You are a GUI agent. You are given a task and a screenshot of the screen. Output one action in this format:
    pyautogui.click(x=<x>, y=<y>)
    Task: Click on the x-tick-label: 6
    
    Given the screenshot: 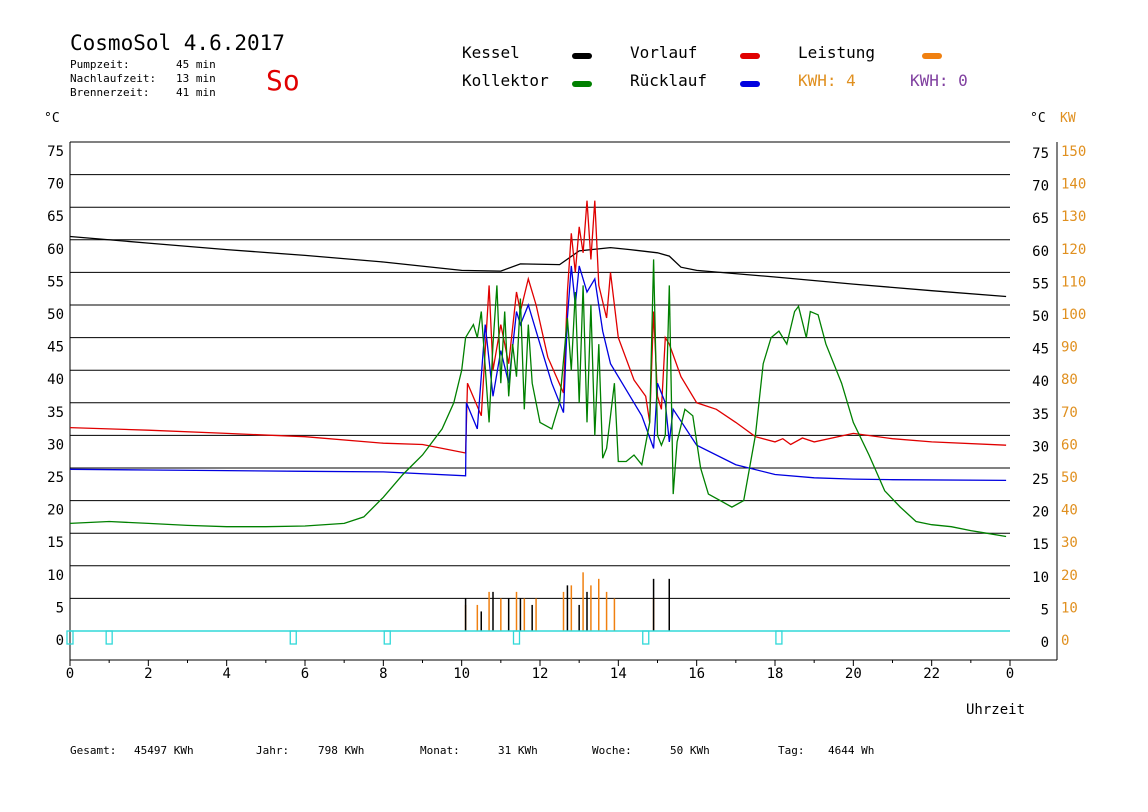 What is the action you would take?
    pyautogui.click(x=305, y=674)
    